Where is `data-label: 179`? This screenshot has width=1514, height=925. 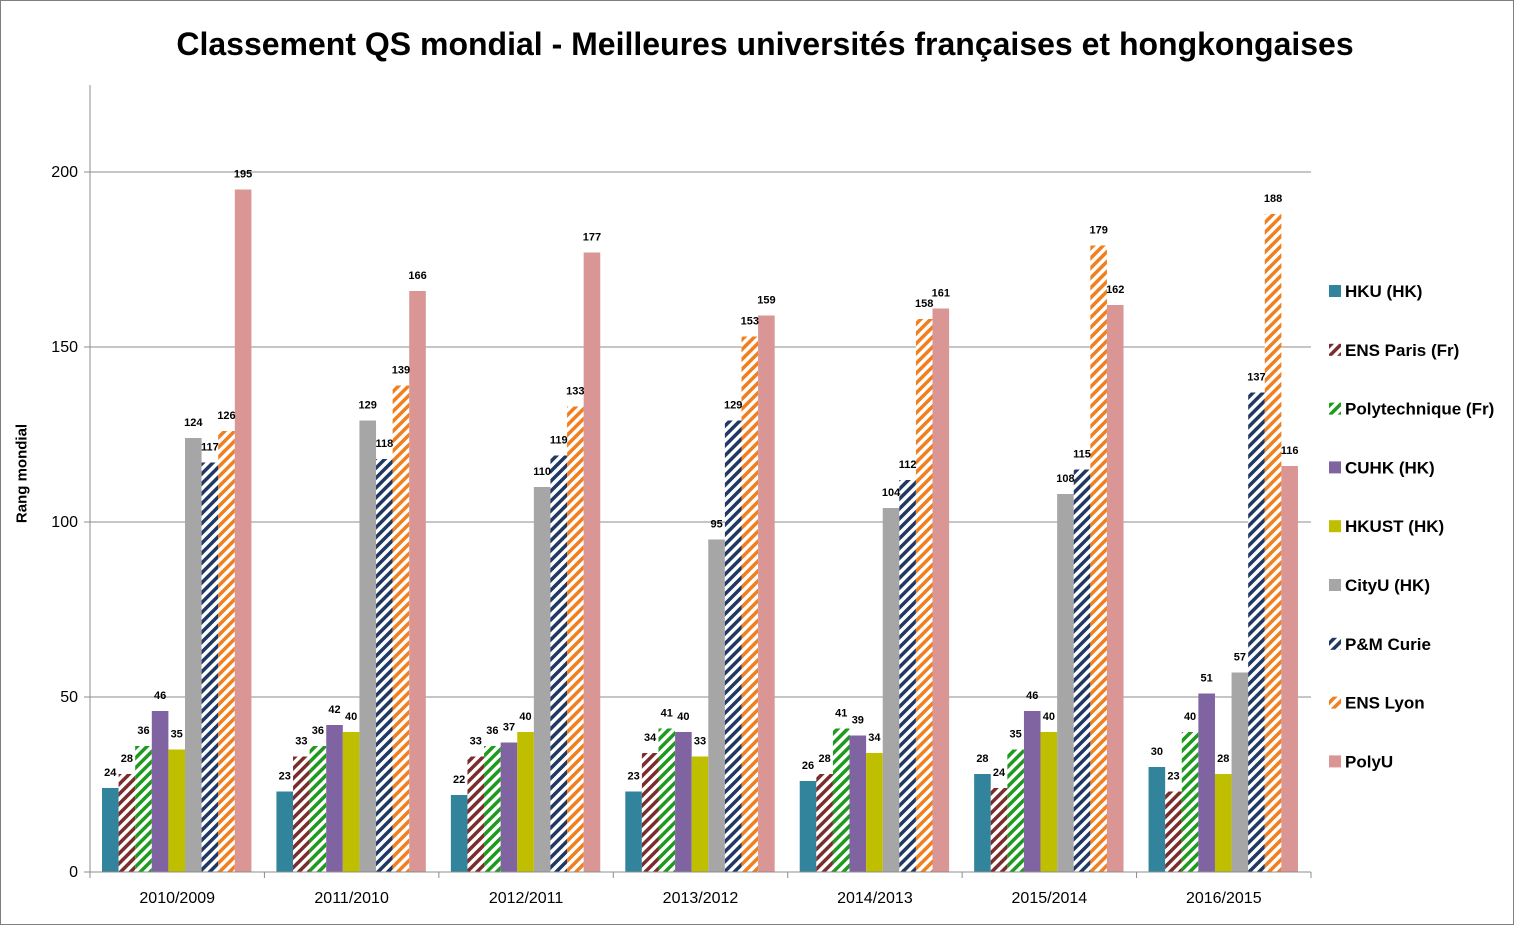 data-label: 179 is located at coordinates (1098, 231).